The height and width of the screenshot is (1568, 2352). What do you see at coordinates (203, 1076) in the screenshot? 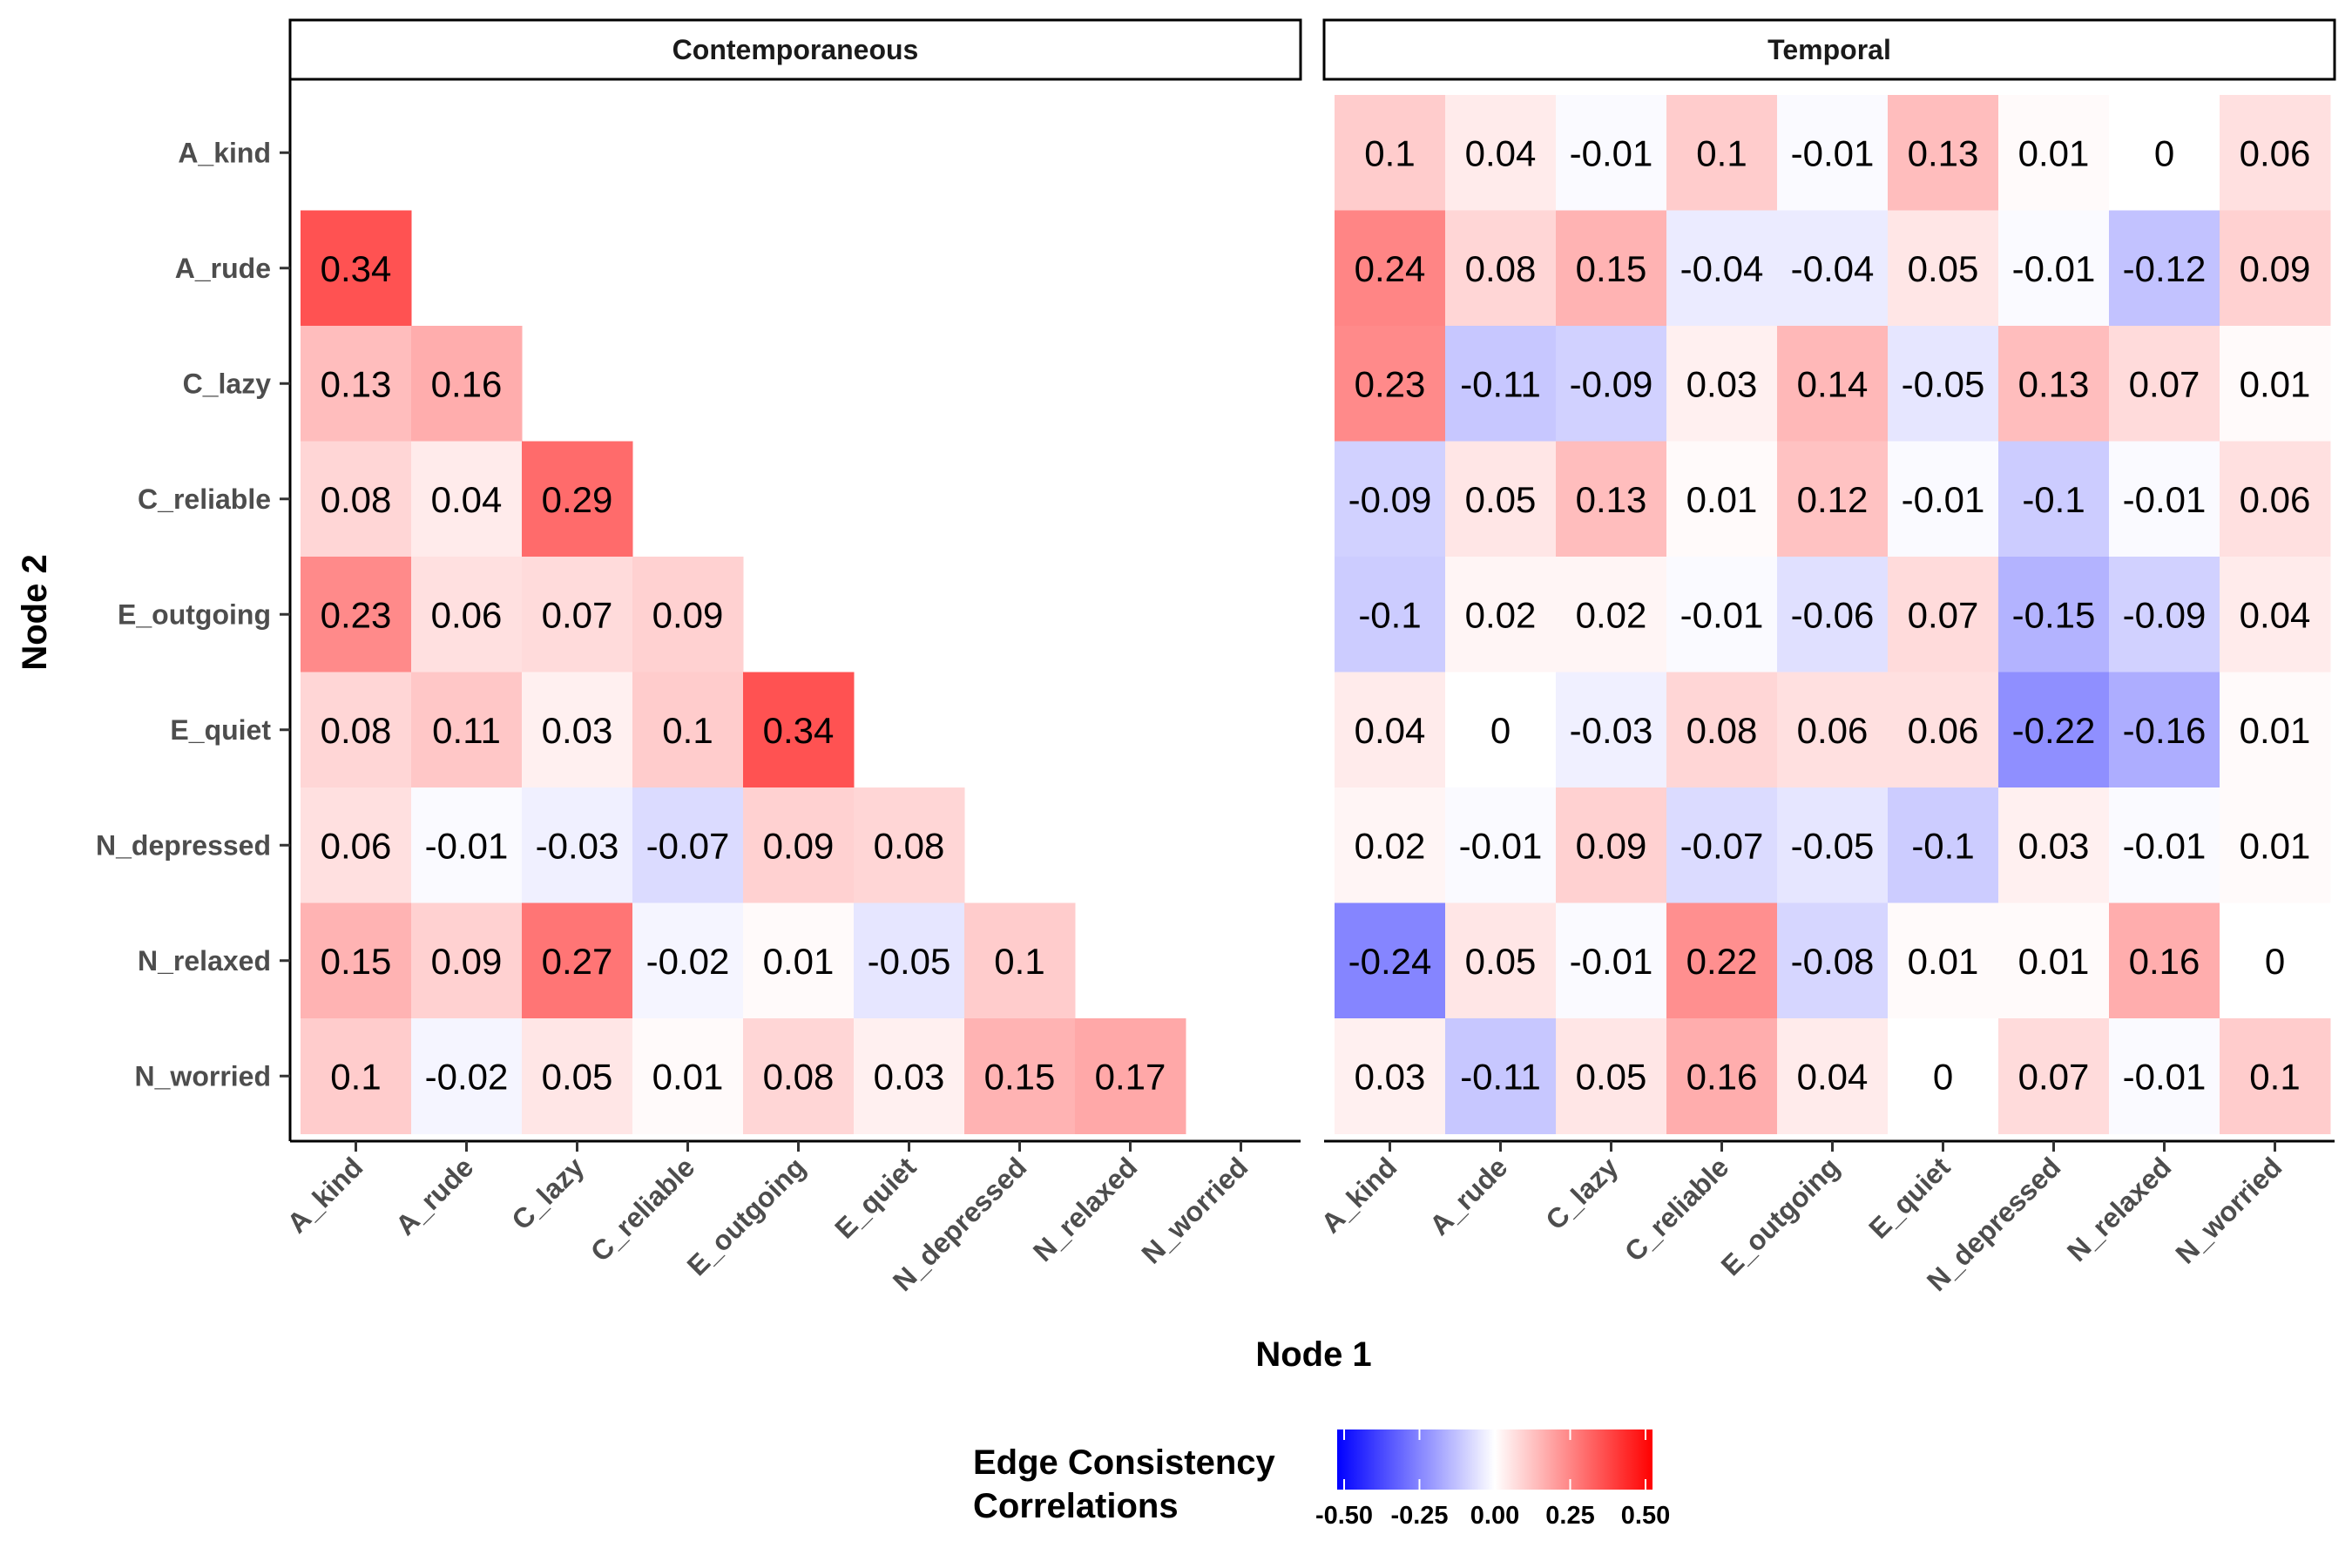
I see `y-tick-label: N_worried` at bounding box center [203, 1076].